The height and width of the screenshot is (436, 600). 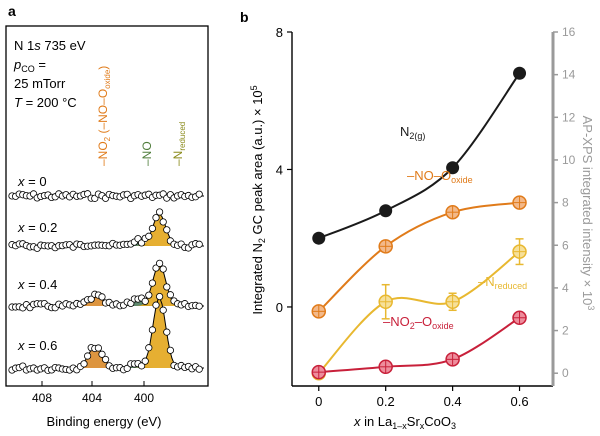 What do you see at coordinates (279, 32) in the screenshot?
I see `y-left-tick-label: 8` at bounding box center [279, 32].